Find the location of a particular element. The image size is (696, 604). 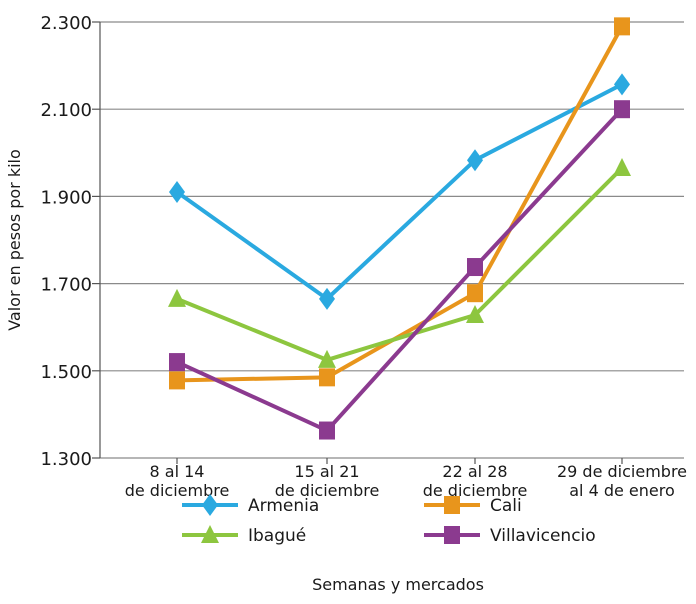

x-axis-title: Semanas y mercados is located at coordinates (398, 584).